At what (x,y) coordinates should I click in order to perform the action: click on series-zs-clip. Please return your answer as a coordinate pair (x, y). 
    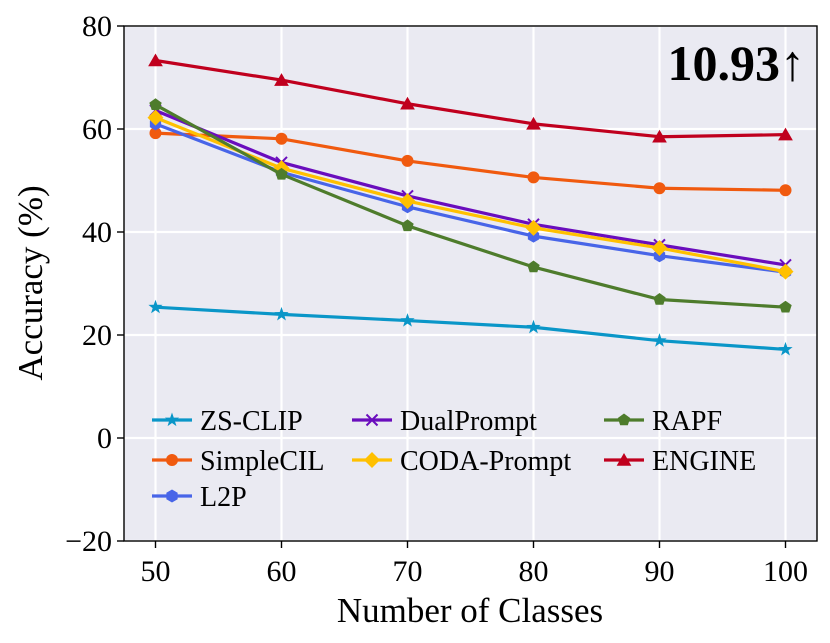
    Looking at the image, I should click on (470, 327).